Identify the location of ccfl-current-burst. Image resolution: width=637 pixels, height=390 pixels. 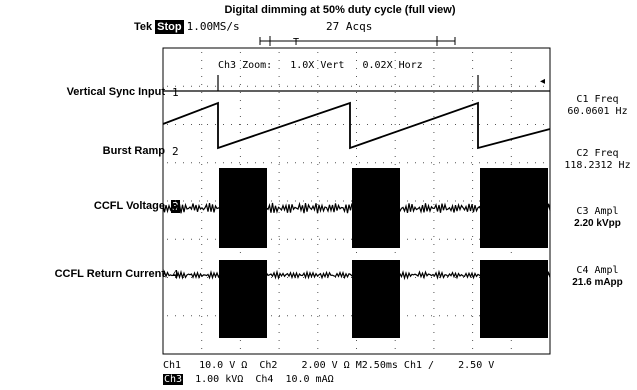
(243, 299).